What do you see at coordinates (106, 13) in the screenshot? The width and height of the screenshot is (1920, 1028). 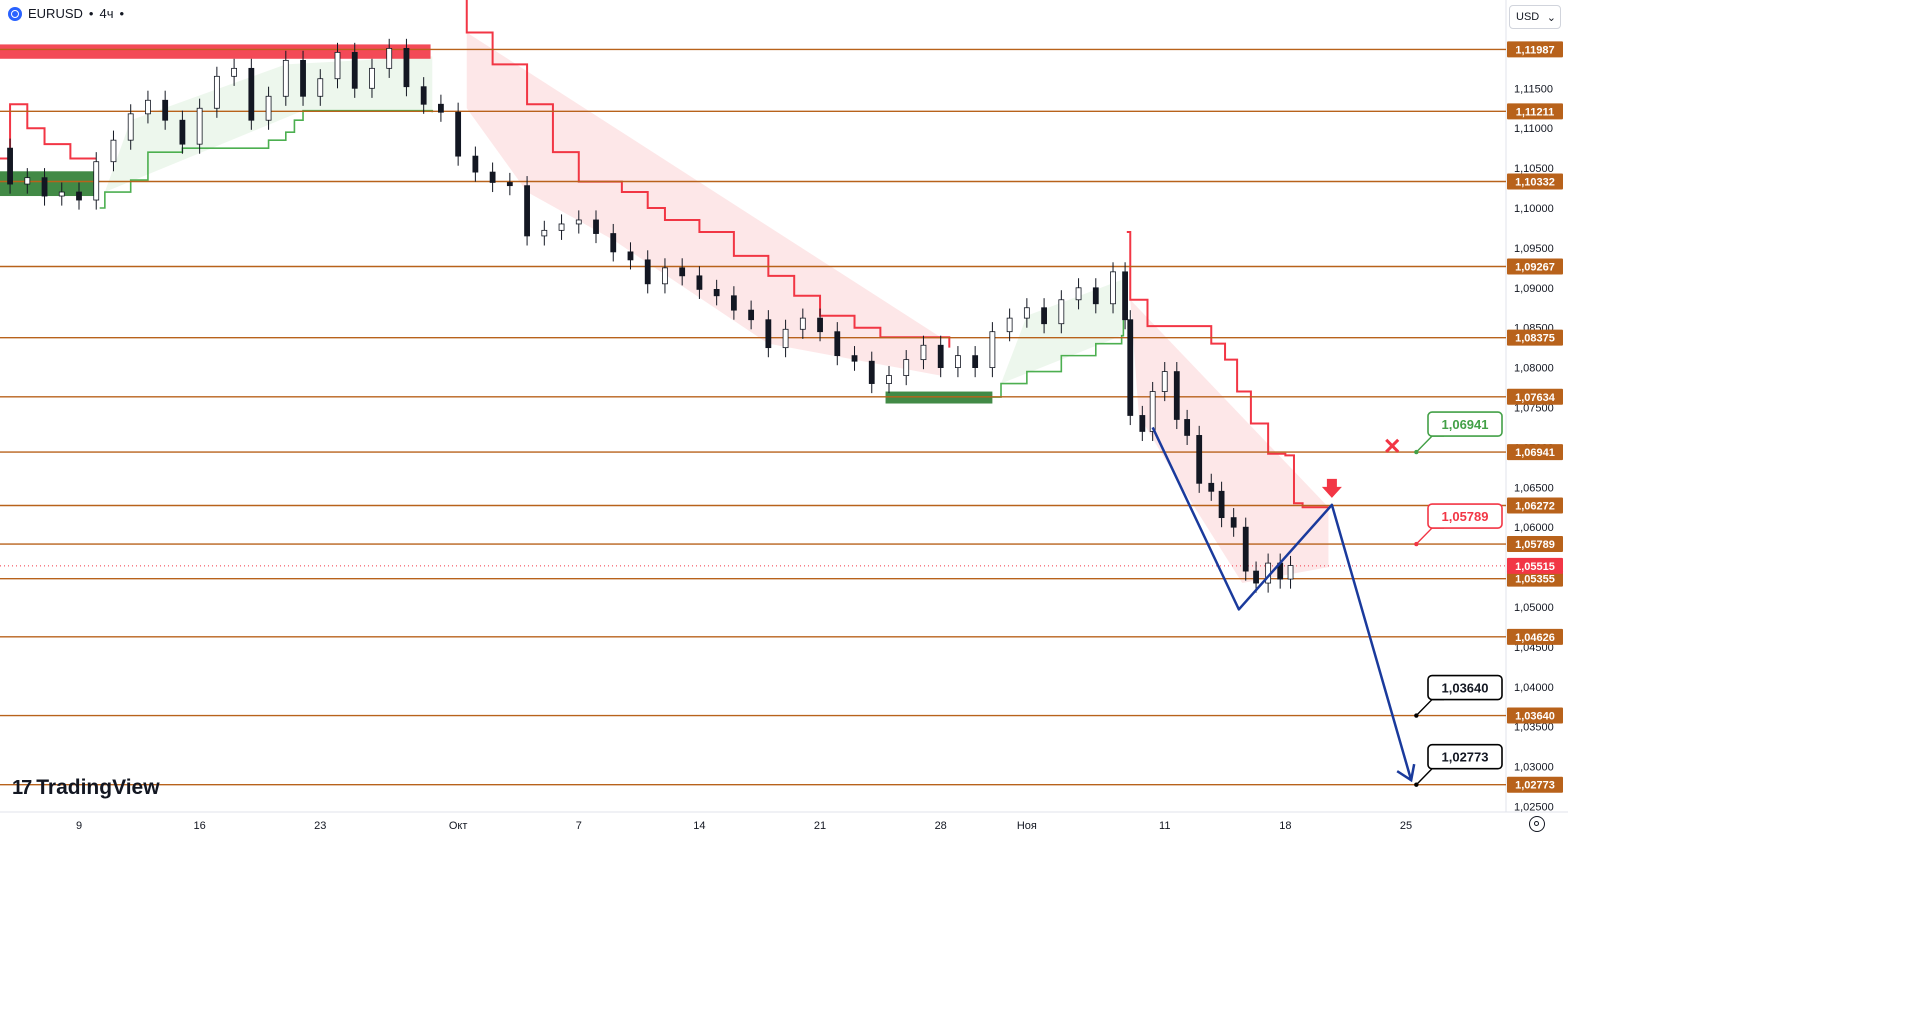 I see `interval-label: 4ч` at bounding box center [106, 13].